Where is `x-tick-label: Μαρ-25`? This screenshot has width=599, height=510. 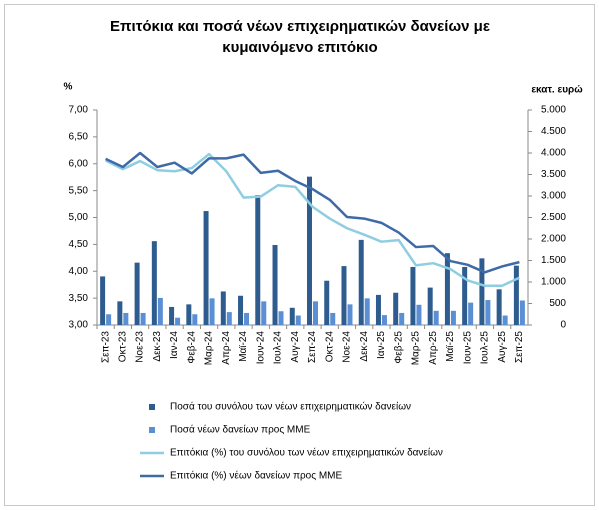 x-tick-label: Μαρ-25 is located at coordinates (416, 348).